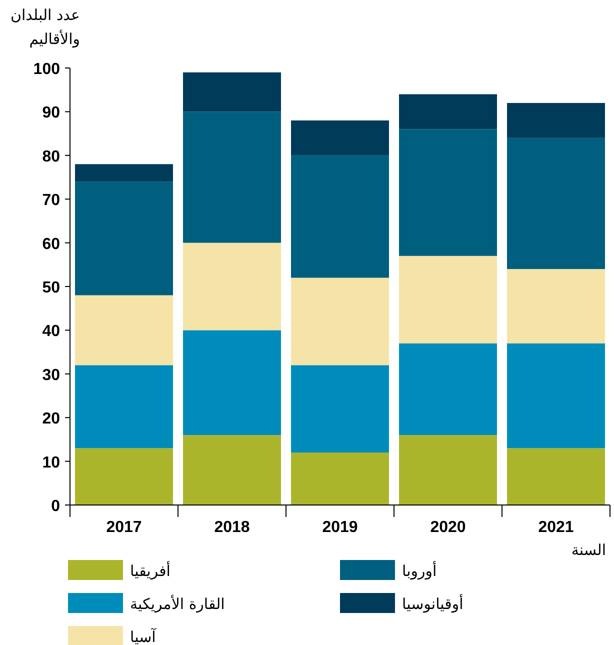  Describe the element at coordinates (448, 527) in the screenshot. I see `x-tick-label: 2020` at that location.